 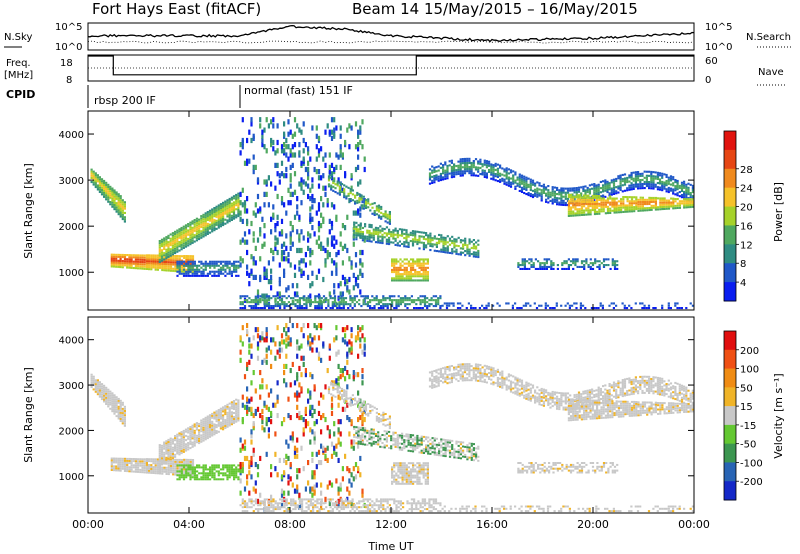 What do you see at coordinates (179, 96) in the screenshot?
I see `cpid-row: CPID rbsp 200 IF normal (fast) 151 IF` at bounding box center [179, 96].